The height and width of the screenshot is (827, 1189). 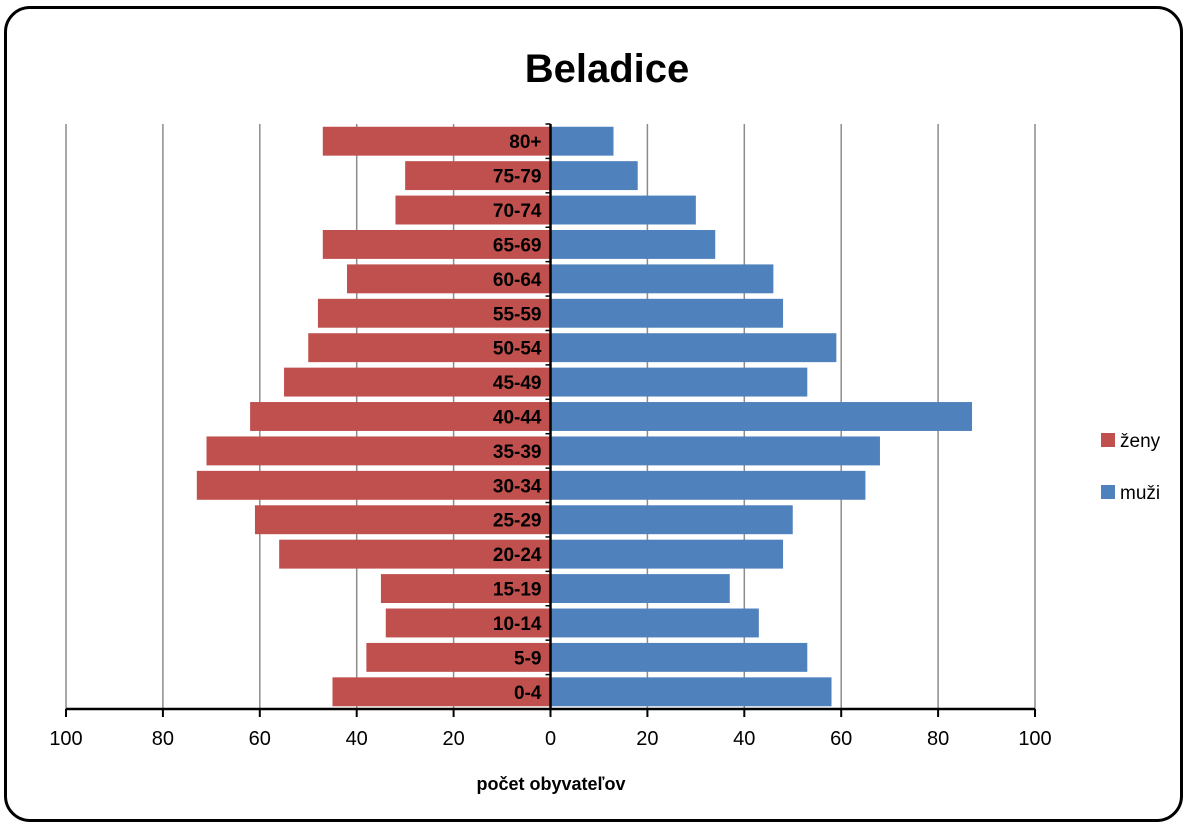 What do you see at coordinates (436, 141) in the screenshot?
I see `bar-zeny-80+` at bounding box center [436, 141].